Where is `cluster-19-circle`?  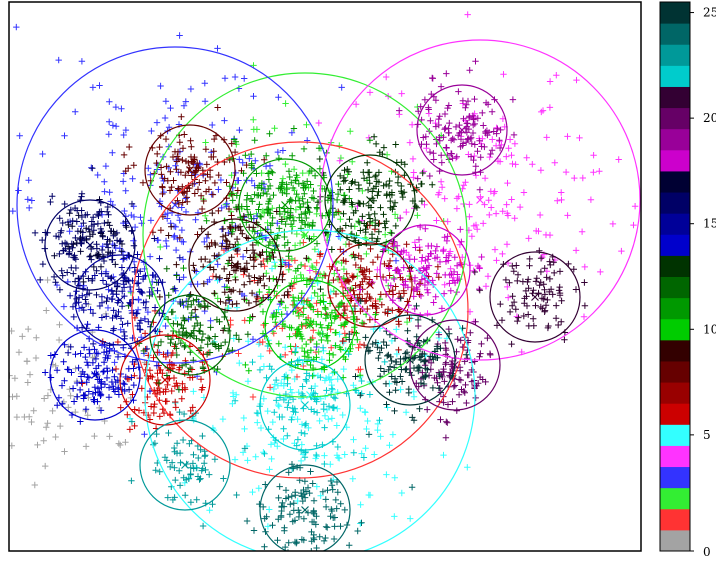
cluster-19-circle is located at coordinates (462, 130).